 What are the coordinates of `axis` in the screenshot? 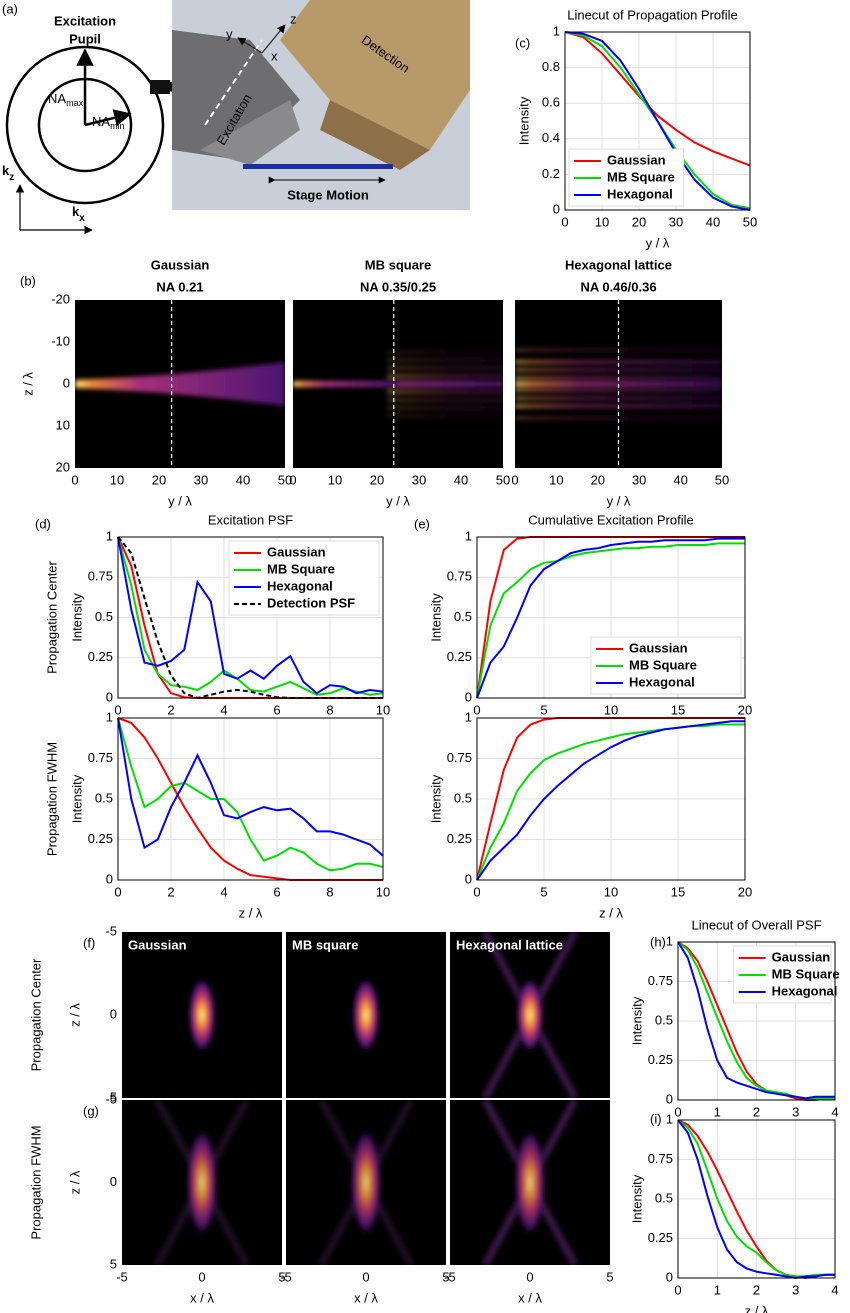 It's located at (250, 45).